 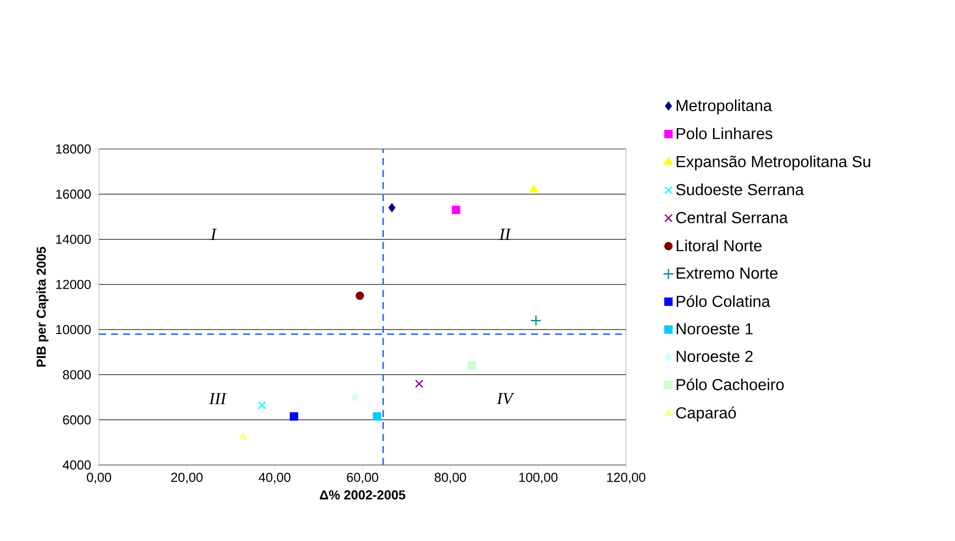 I want to click on legend-label: Noroeste 1, so click(x=714, y=328).